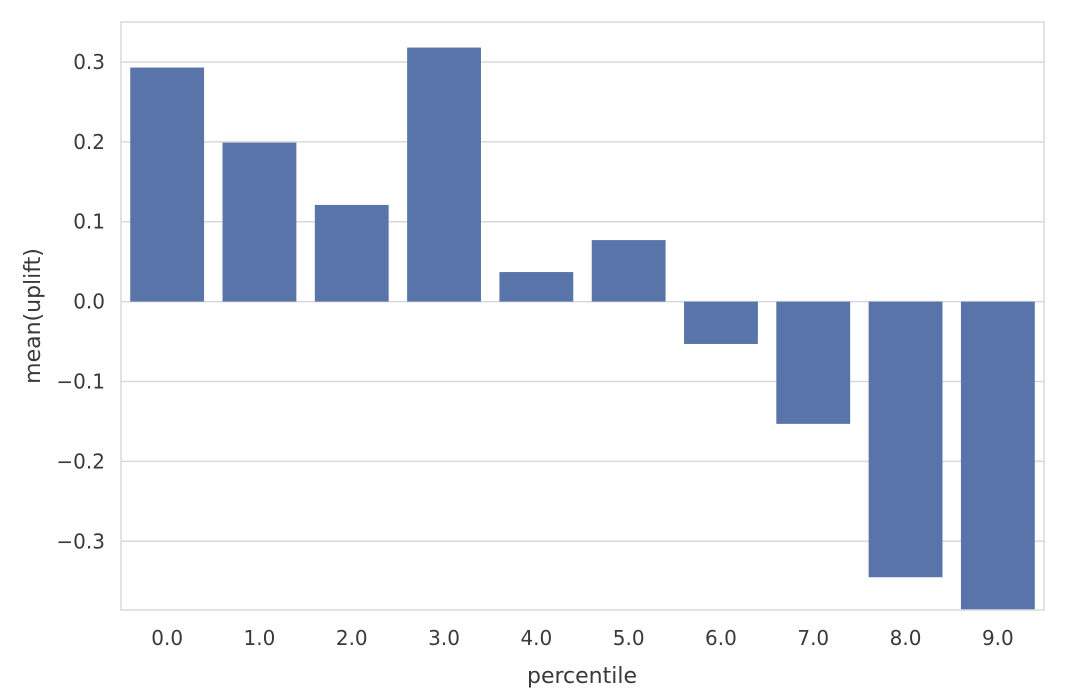 Image resolution: width=1080 pixels, height=699 pixels. What do you see at coordinates (89, 142) in the screenshot?
I see `y-tick-label: 0.2` at bounding box center [89, 142].